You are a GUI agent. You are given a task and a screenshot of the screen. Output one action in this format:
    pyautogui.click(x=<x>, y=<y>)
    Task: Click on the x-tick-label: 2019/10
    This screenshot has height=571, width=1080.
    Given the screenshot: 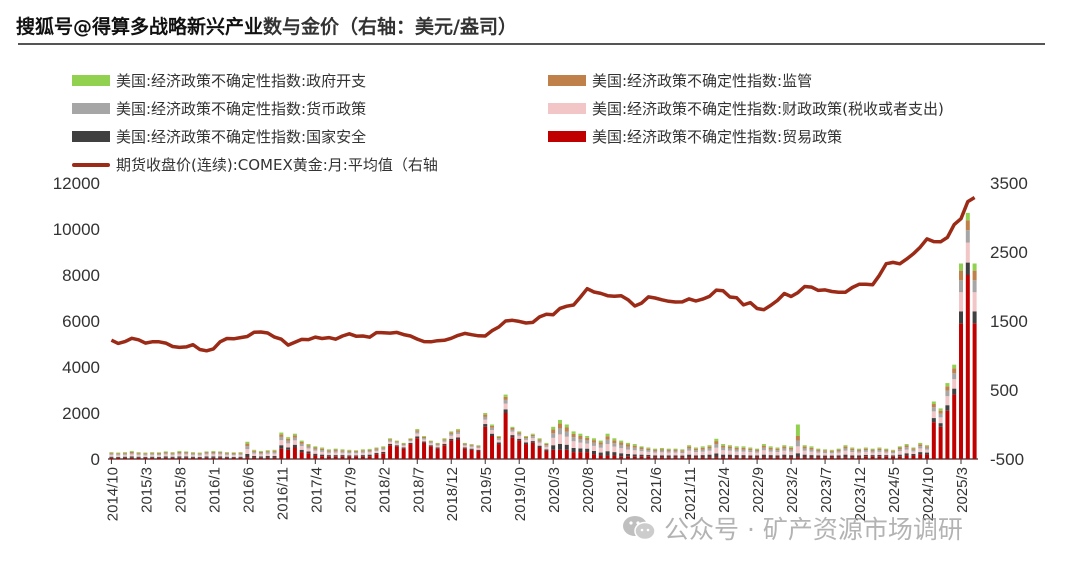 What is the action you would take?
    pyautogui.click(x=520, y=494)
    